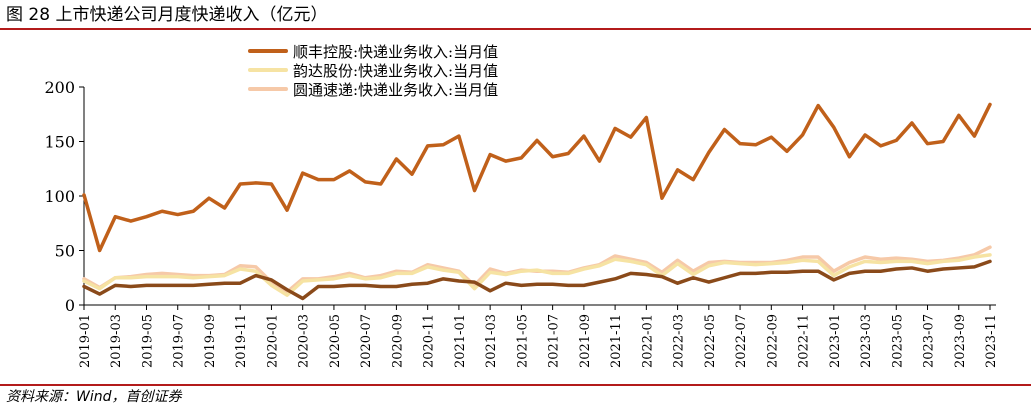 The height and width of the screenshot is (410, 1031). What do you see at coordinates (65, 251) in the screenshot?
I see `y-tick-label: 50` at bounding box center [65, 251].